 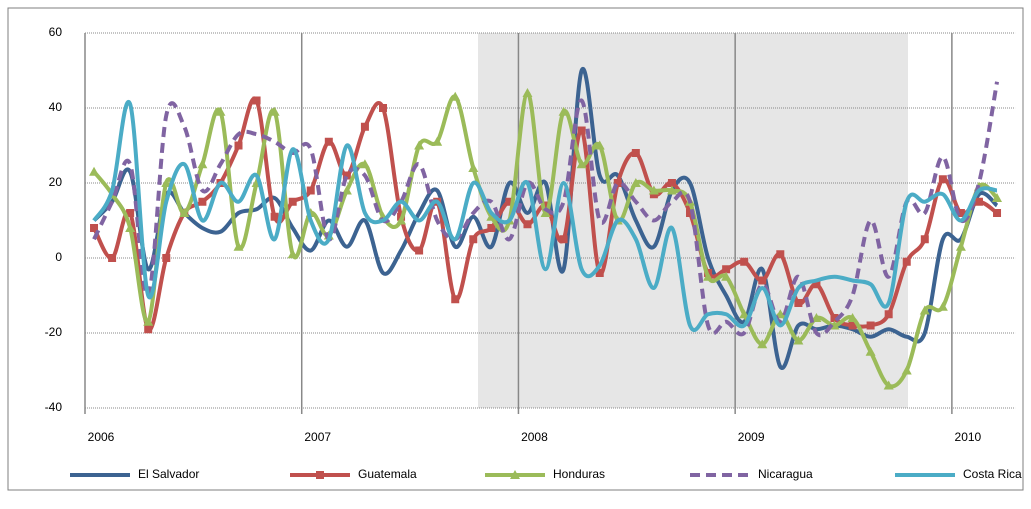 I want to click on x-tick-label: 2010, so click(x=968, y=437).